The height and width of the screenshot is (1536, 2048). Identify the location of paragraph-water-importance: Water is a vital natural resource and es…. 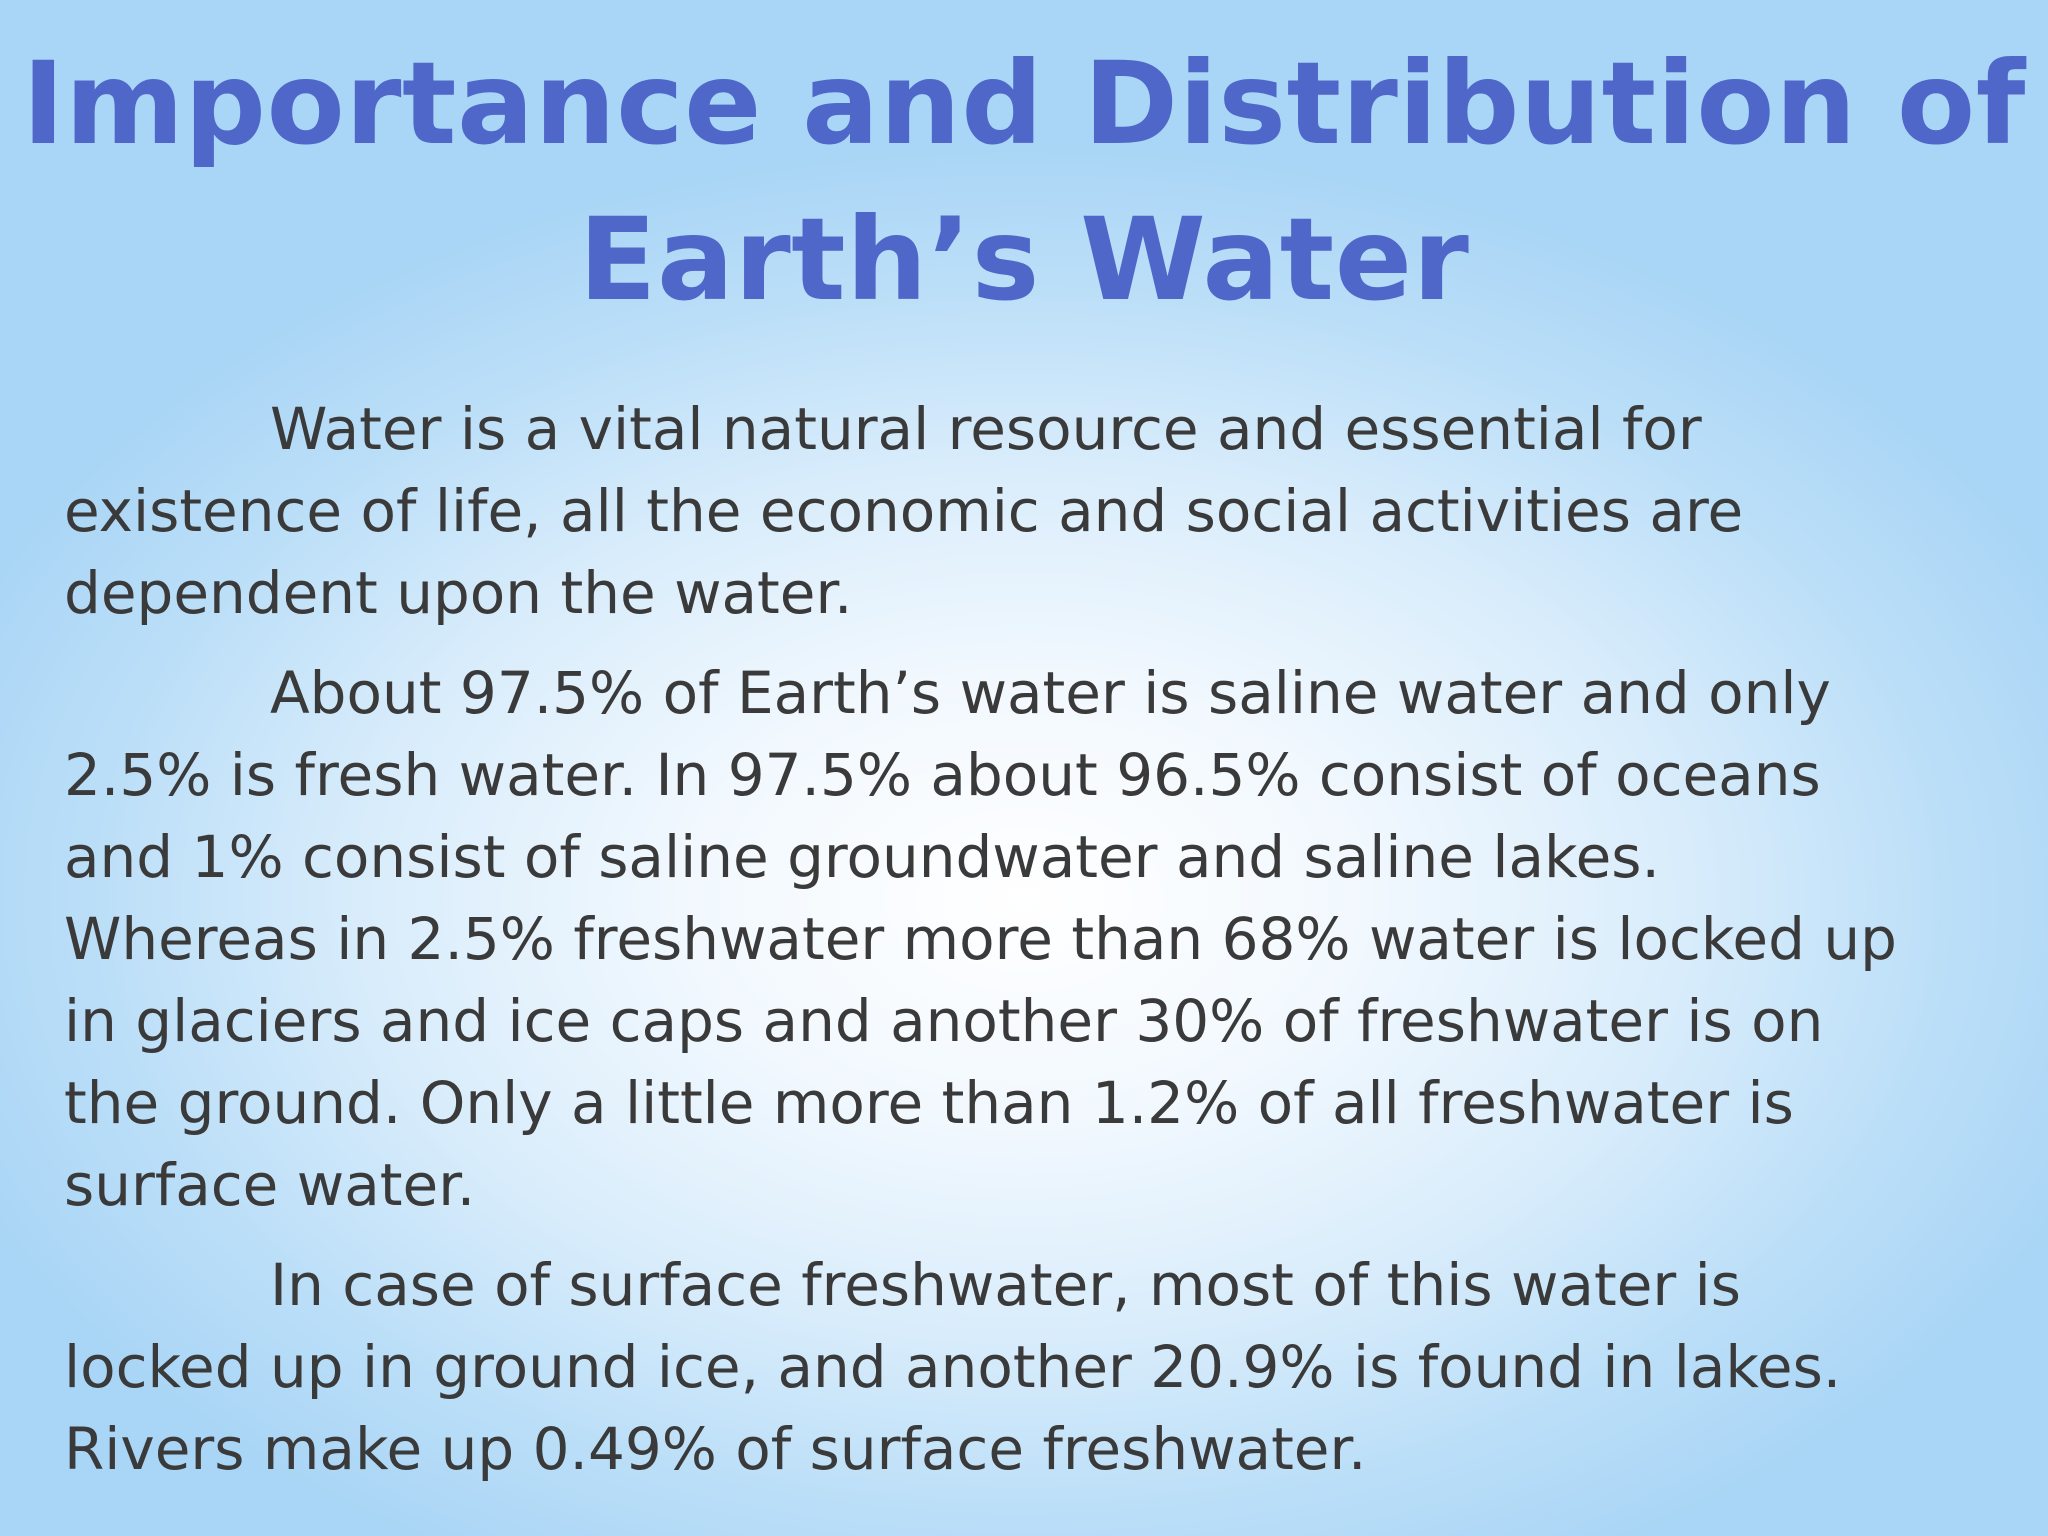
(904, 511).